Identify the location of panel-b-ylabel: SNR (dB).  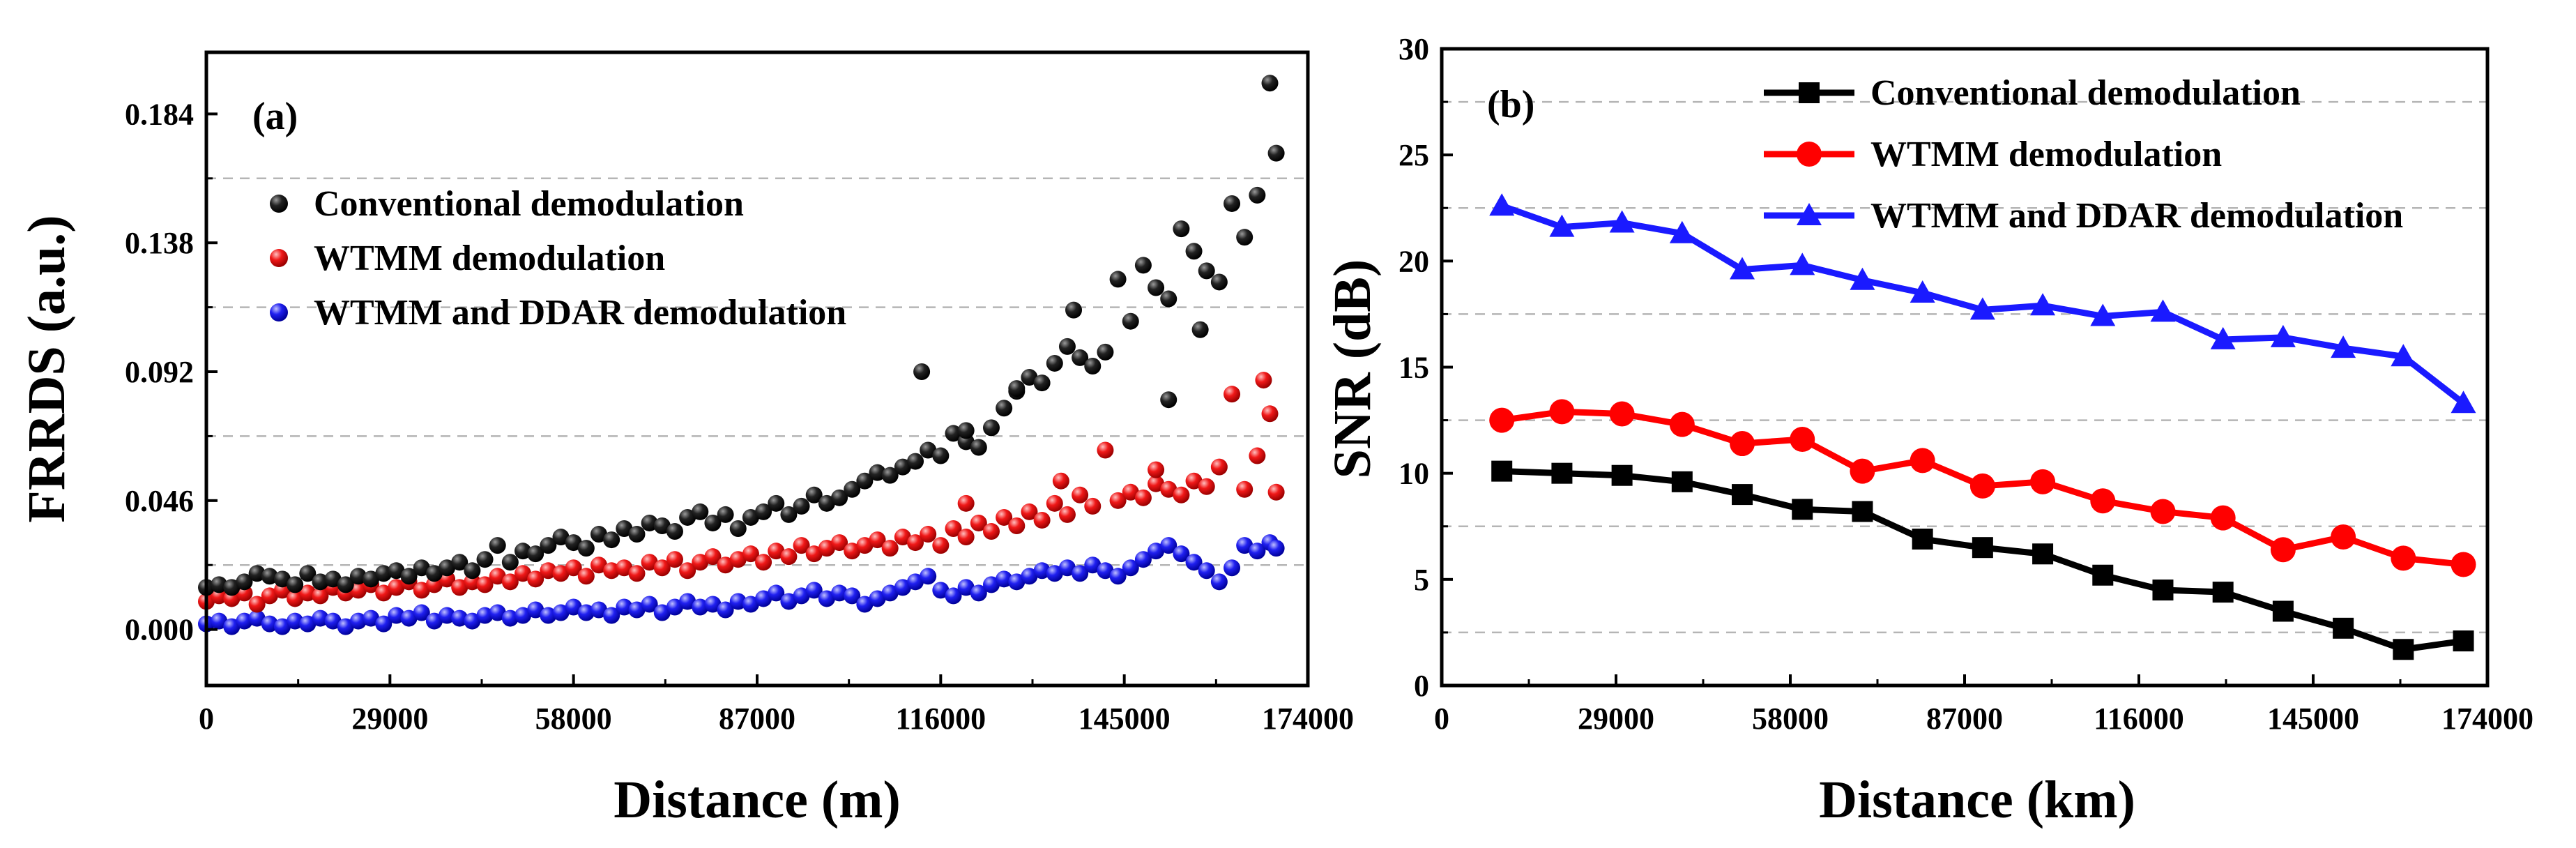
(1353, 369).